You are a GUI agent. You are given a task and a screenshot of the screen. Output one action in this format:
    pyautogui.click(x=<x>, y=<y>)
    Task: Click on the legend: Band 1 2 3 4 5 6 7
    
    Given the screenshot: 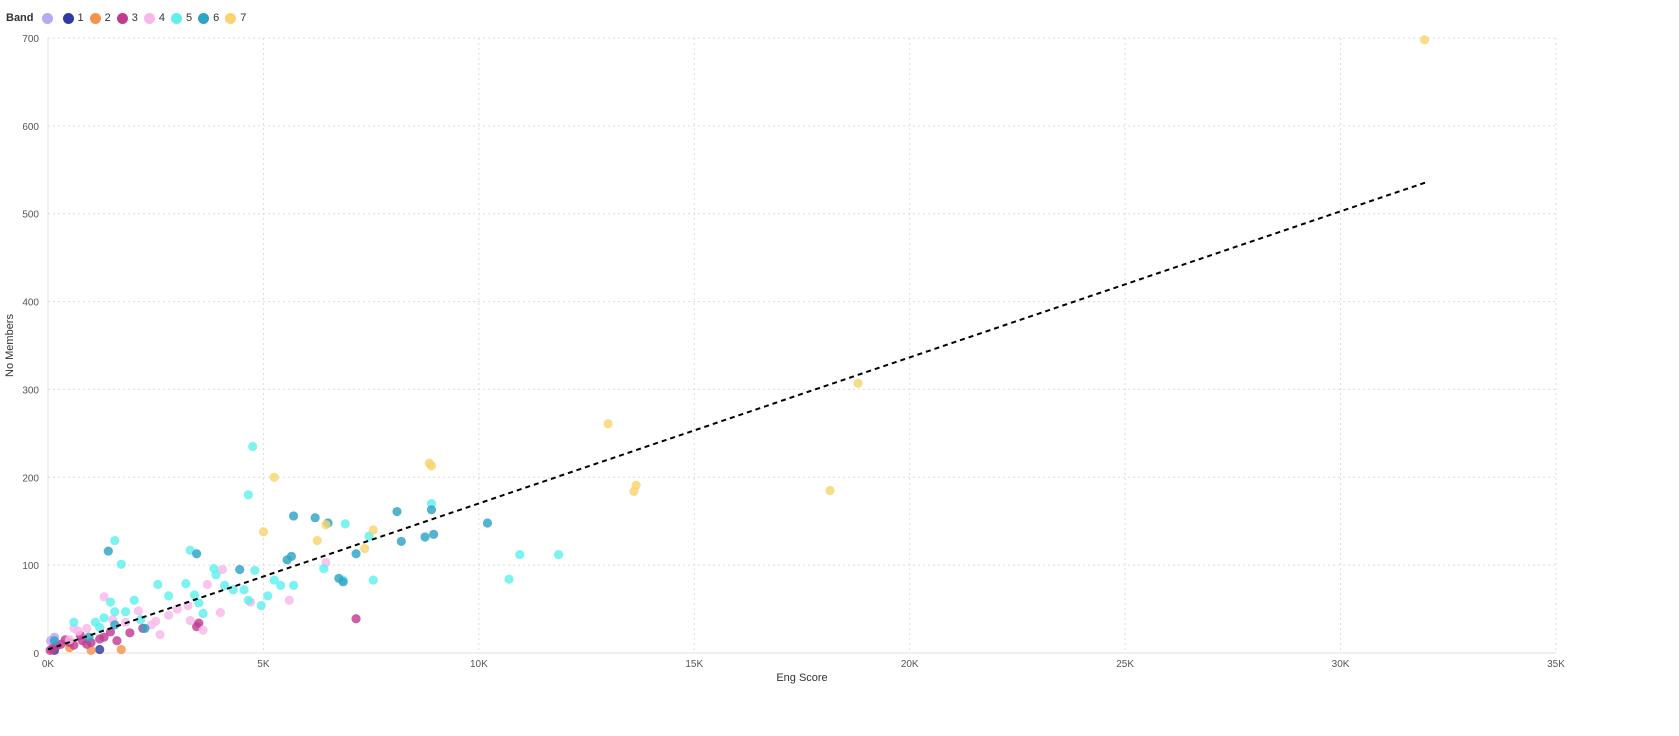 What is the action you would take?
    pyautogui.click(x=129, y=18)
    